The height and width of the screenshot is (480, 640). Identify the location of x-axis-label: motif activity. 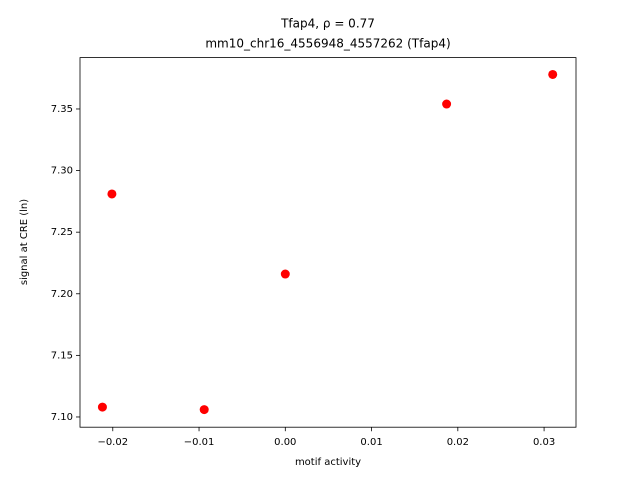
(328, 462).